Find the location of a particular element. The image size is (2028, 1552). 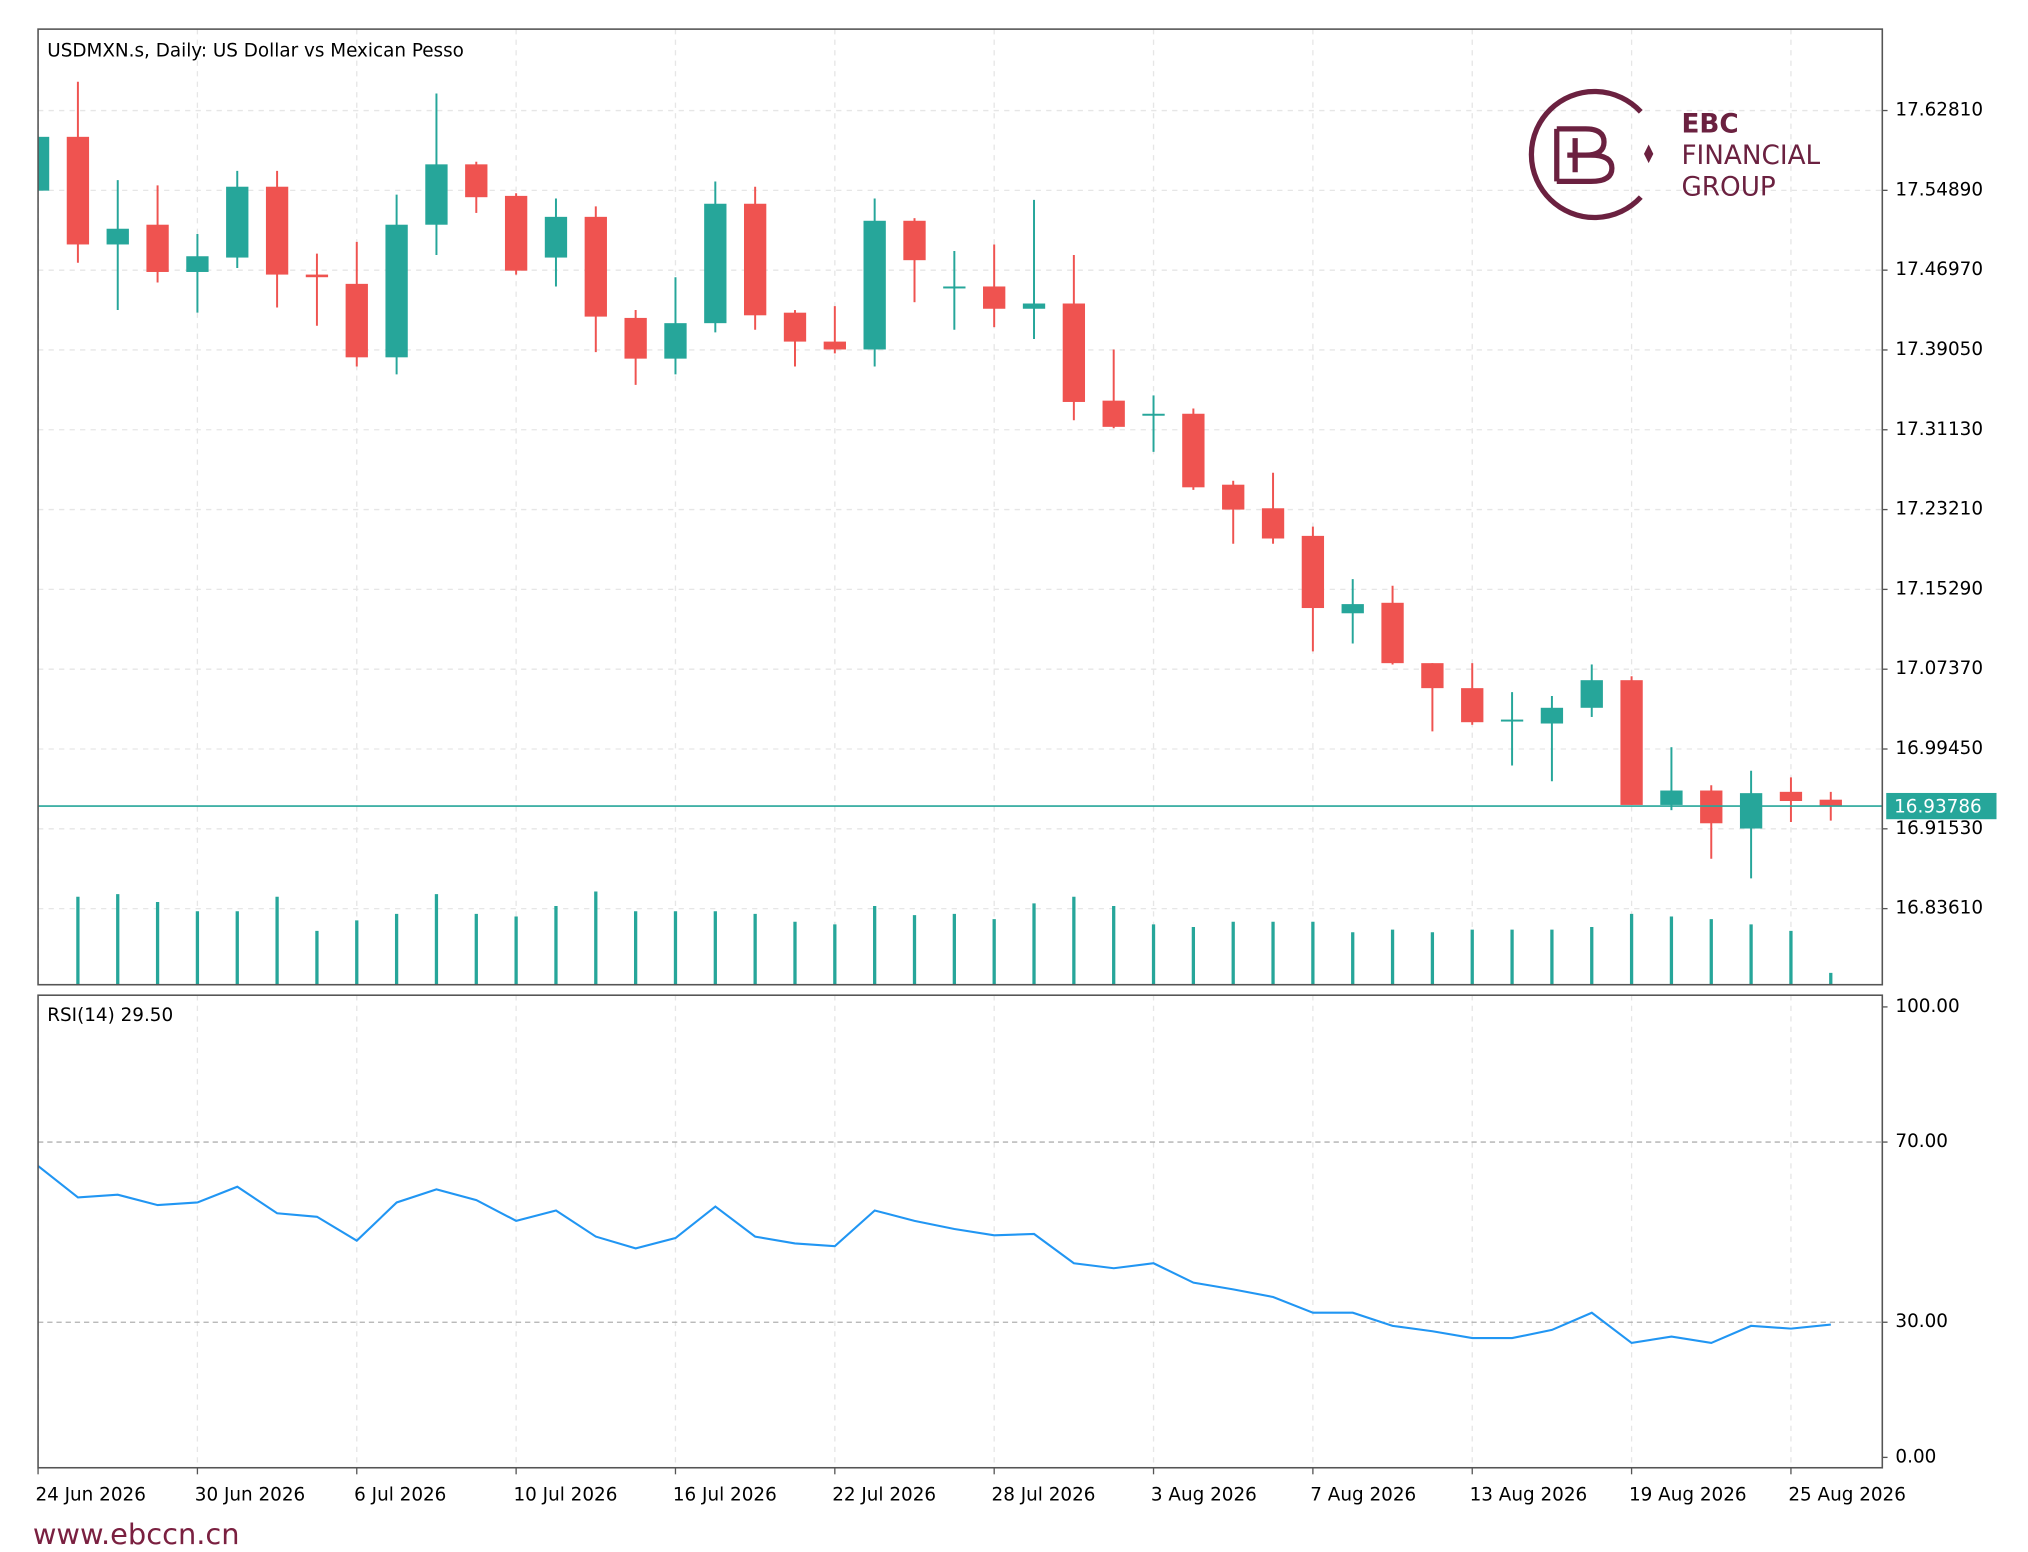

y-tick-label: 100.00 is located at coordinates (1927, 1006).